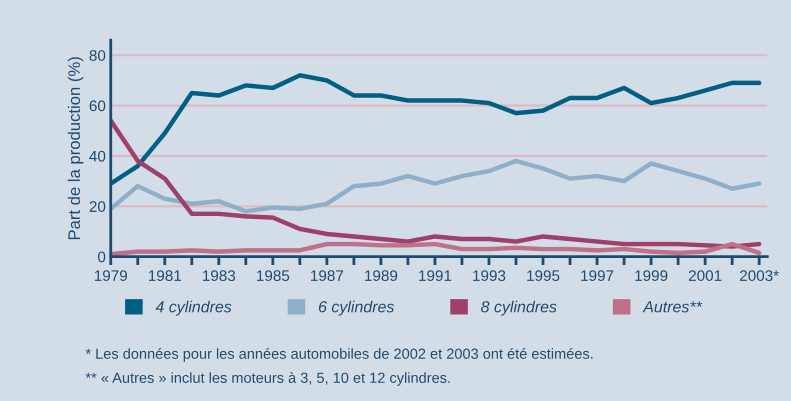 The width and height of the screenshot is (791, 401). What do you see at coordinates (435, 276) in the screenshot?
I see `x-tick-label: 1991` at bounding box center [435, 276].